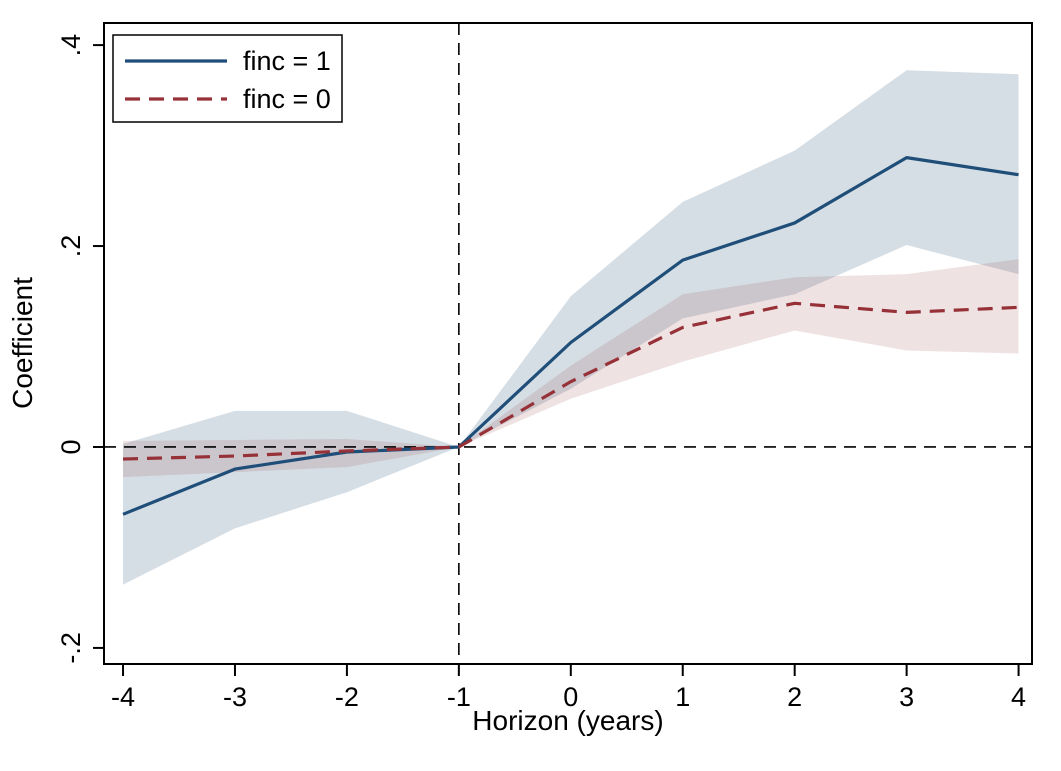  Describe the element at coordinates (287, 61) in the screenshot. I see `legend-label-finc-1: finc = 1` at that location.